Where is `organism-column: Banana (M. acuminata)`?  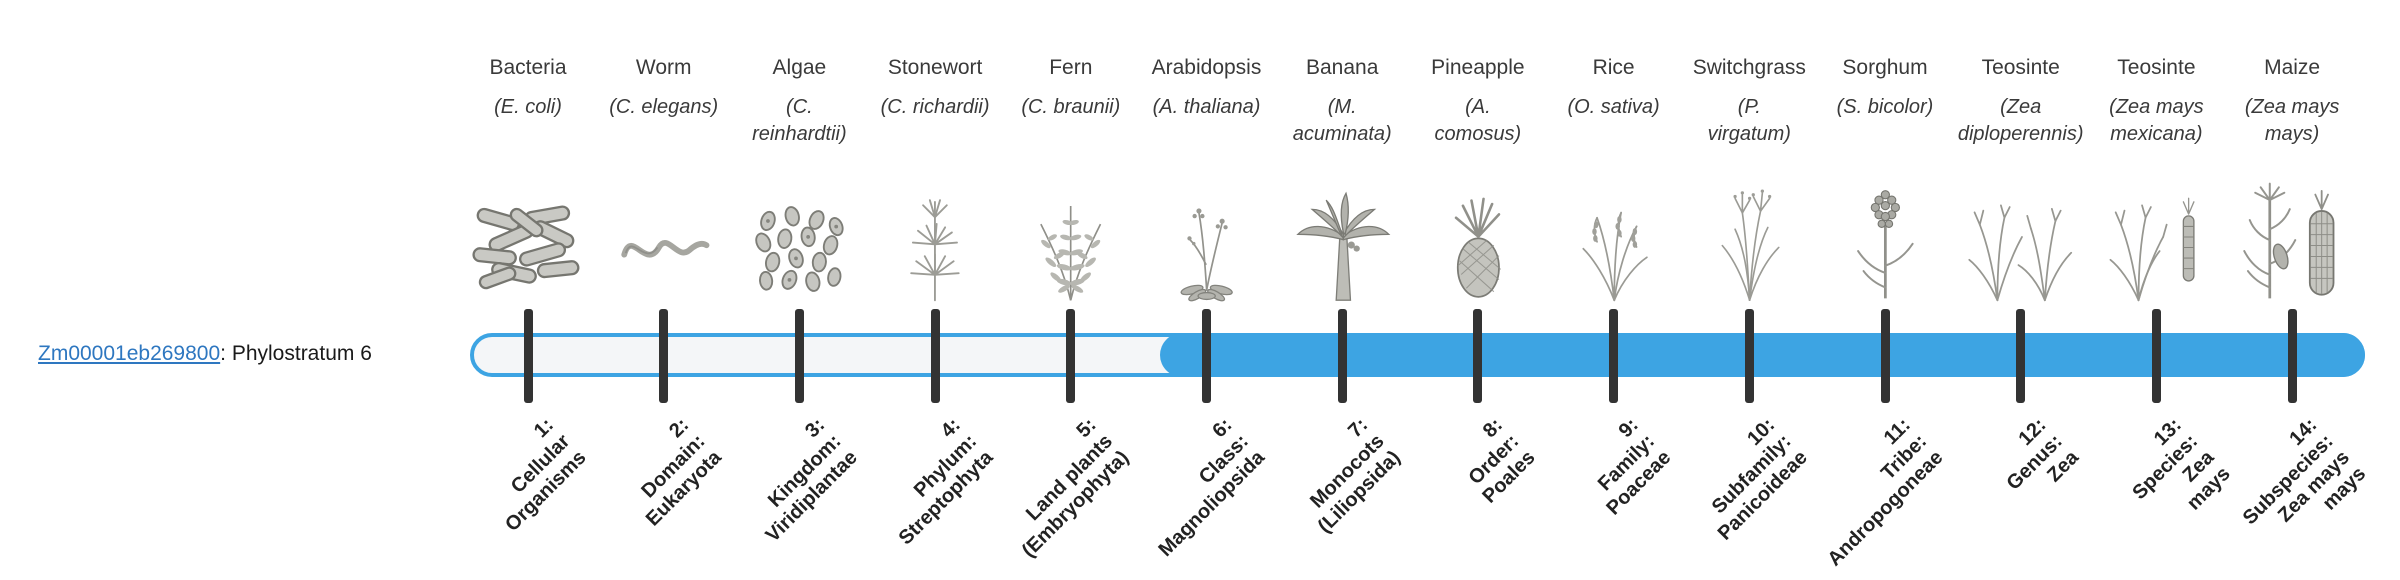
organism-column: Banana (M. acuminata) is located at coordinates (1342, 179).